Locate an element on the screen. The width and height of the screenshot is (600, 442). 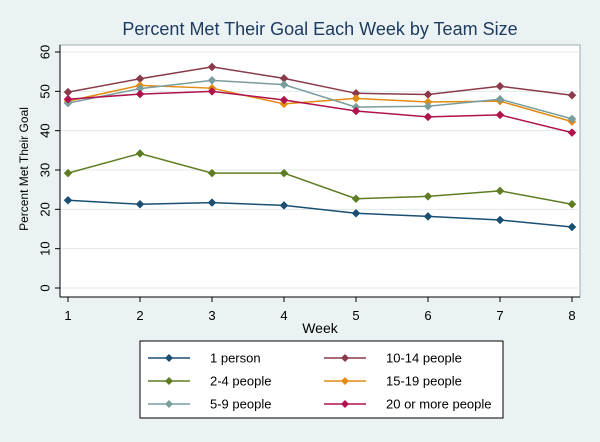
legend-label: 2-4 people is located at coordinates (240, 381).